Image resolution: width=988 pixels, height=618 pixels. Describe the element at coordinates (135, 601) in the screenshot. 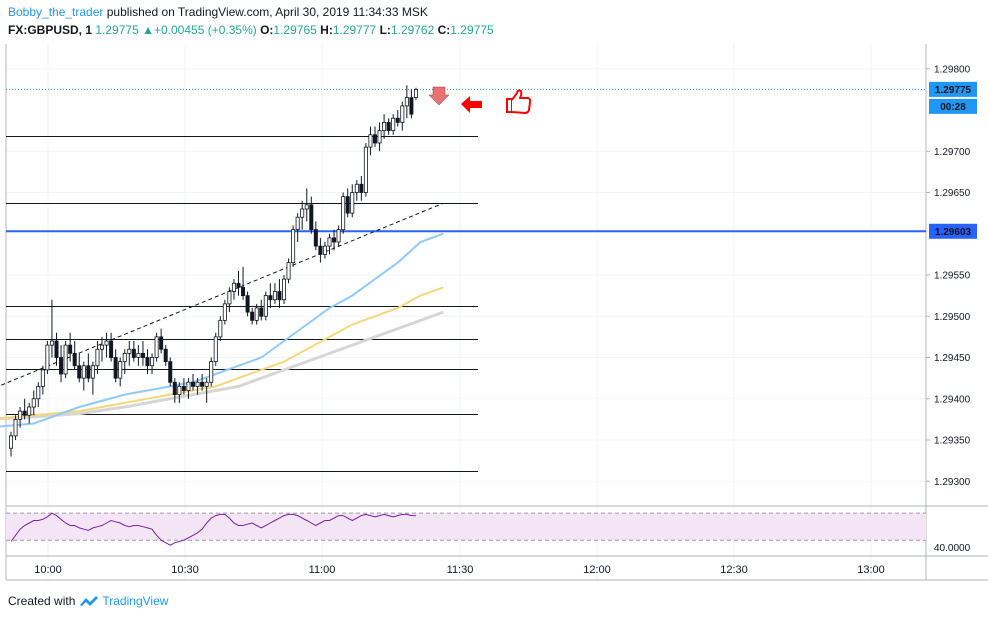

I see `tradingview-link: TradingView` at that location.